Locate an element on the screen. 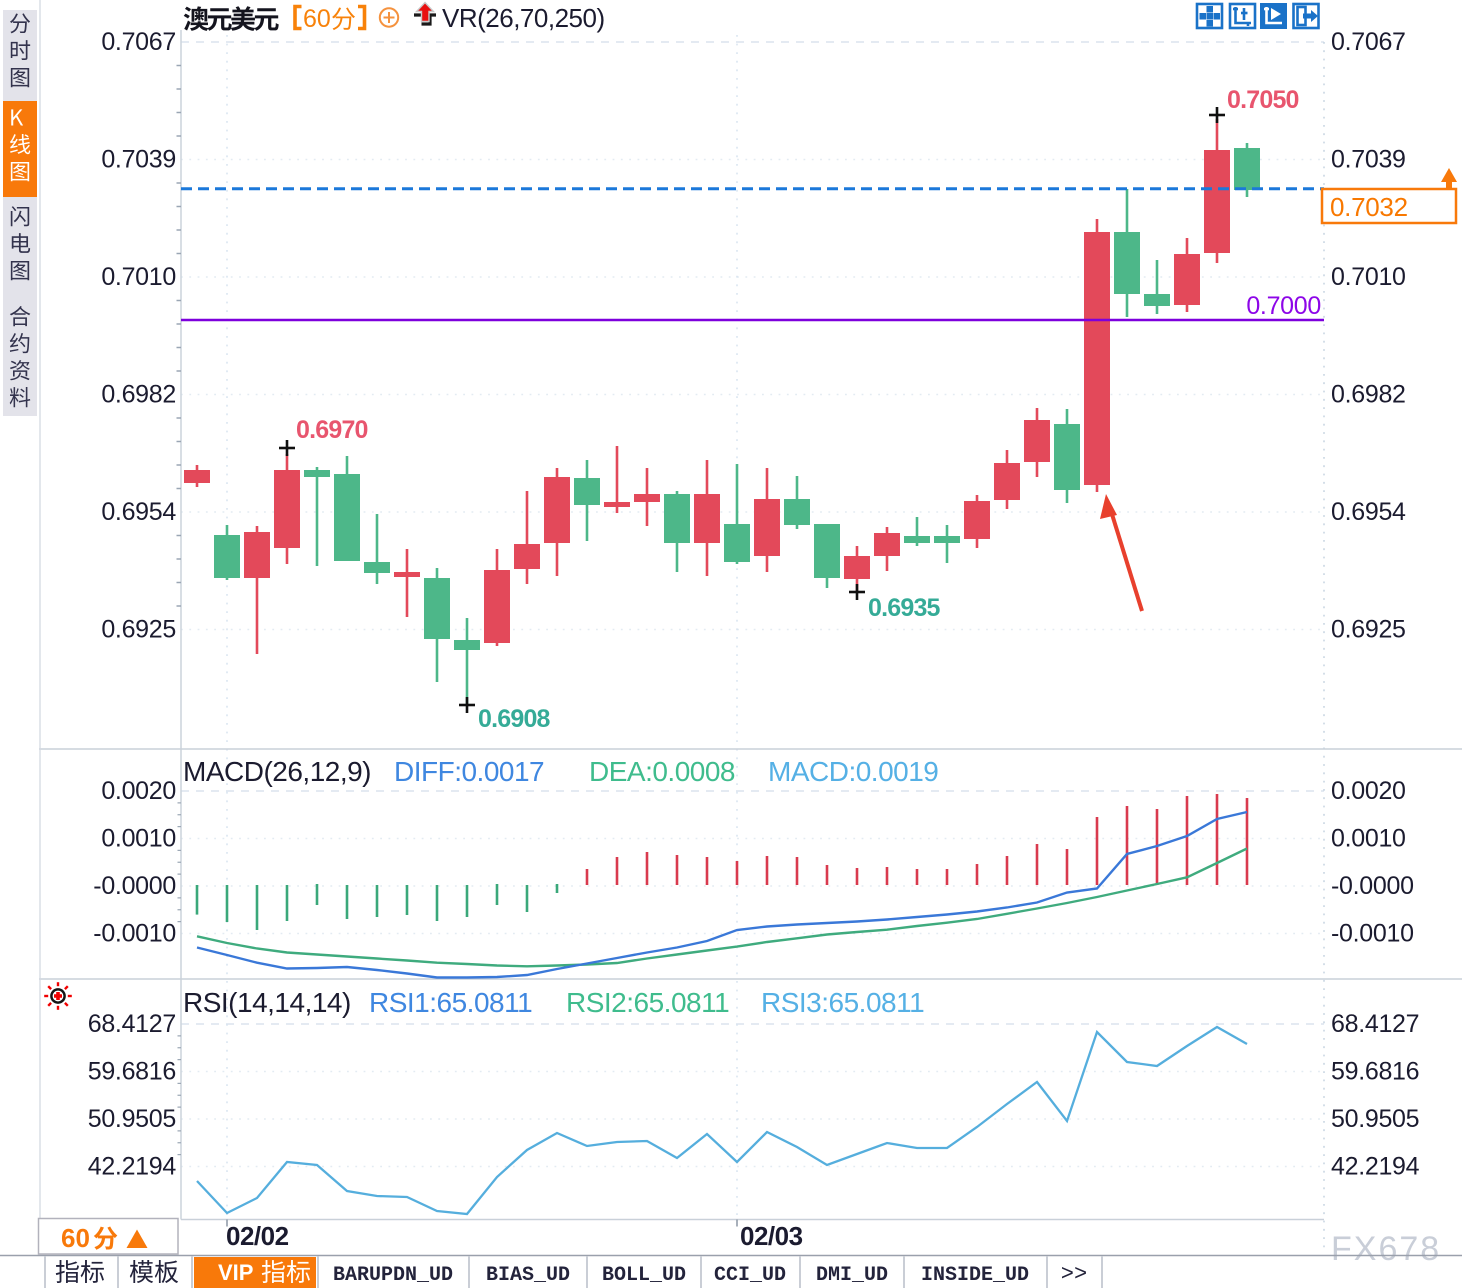 The image size is (1462, 1288). svg-text: VIP is located at coordinates (235, 1272).